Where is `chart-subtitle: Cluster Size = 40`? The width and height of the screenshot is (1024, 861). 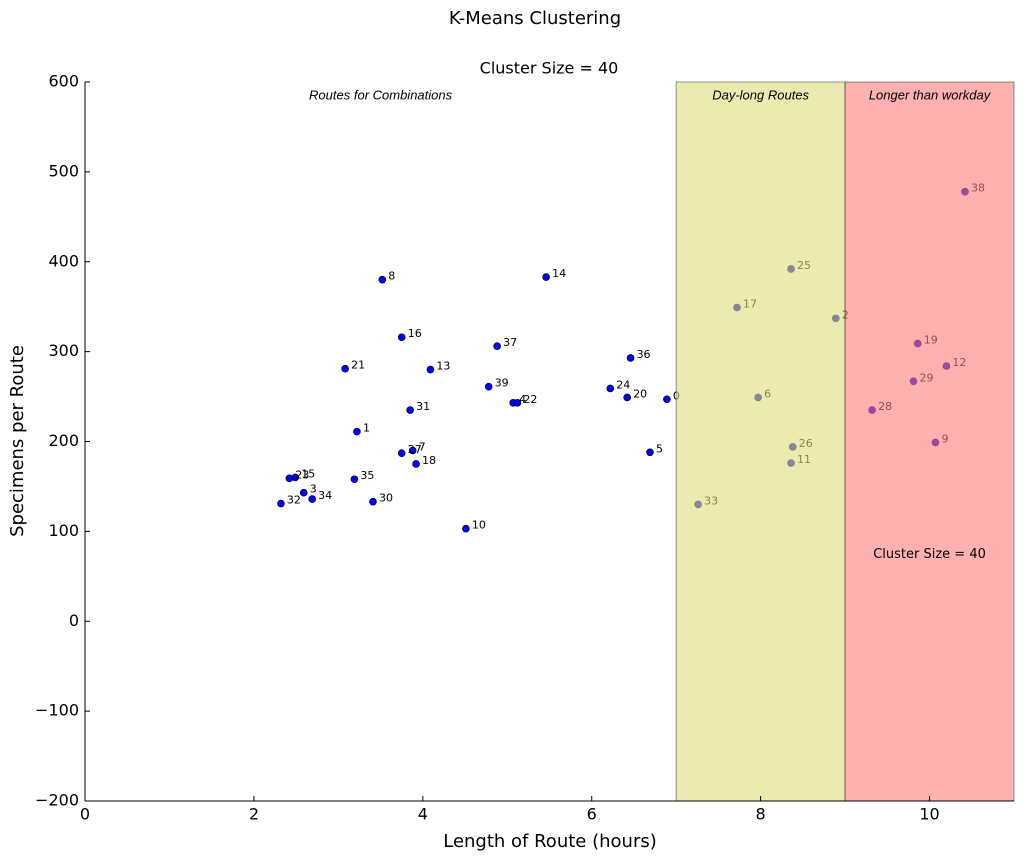 chart-subtitle: Cluster Size = 40 is located at coordinates (549, 68).